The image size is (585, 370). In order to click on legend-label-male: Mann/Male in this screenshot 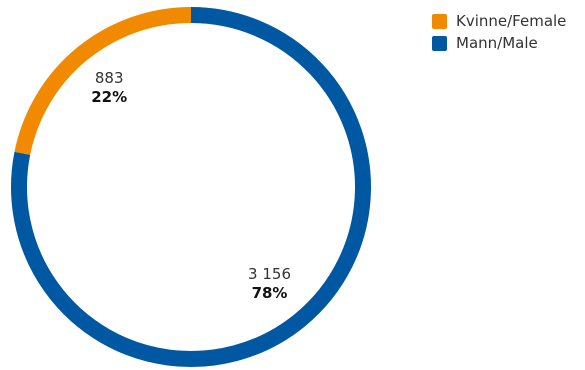, I will do `click(497, 43)`.